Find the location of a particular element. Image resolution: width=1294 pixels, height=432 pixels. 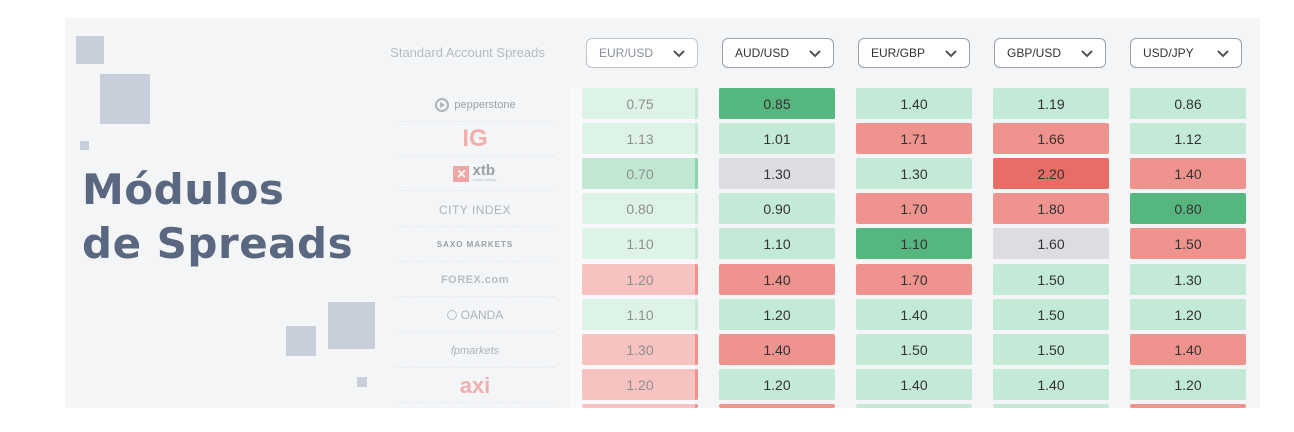

broker-logo-cityindex: CITY INDEX is located at coordinates (475, 210).